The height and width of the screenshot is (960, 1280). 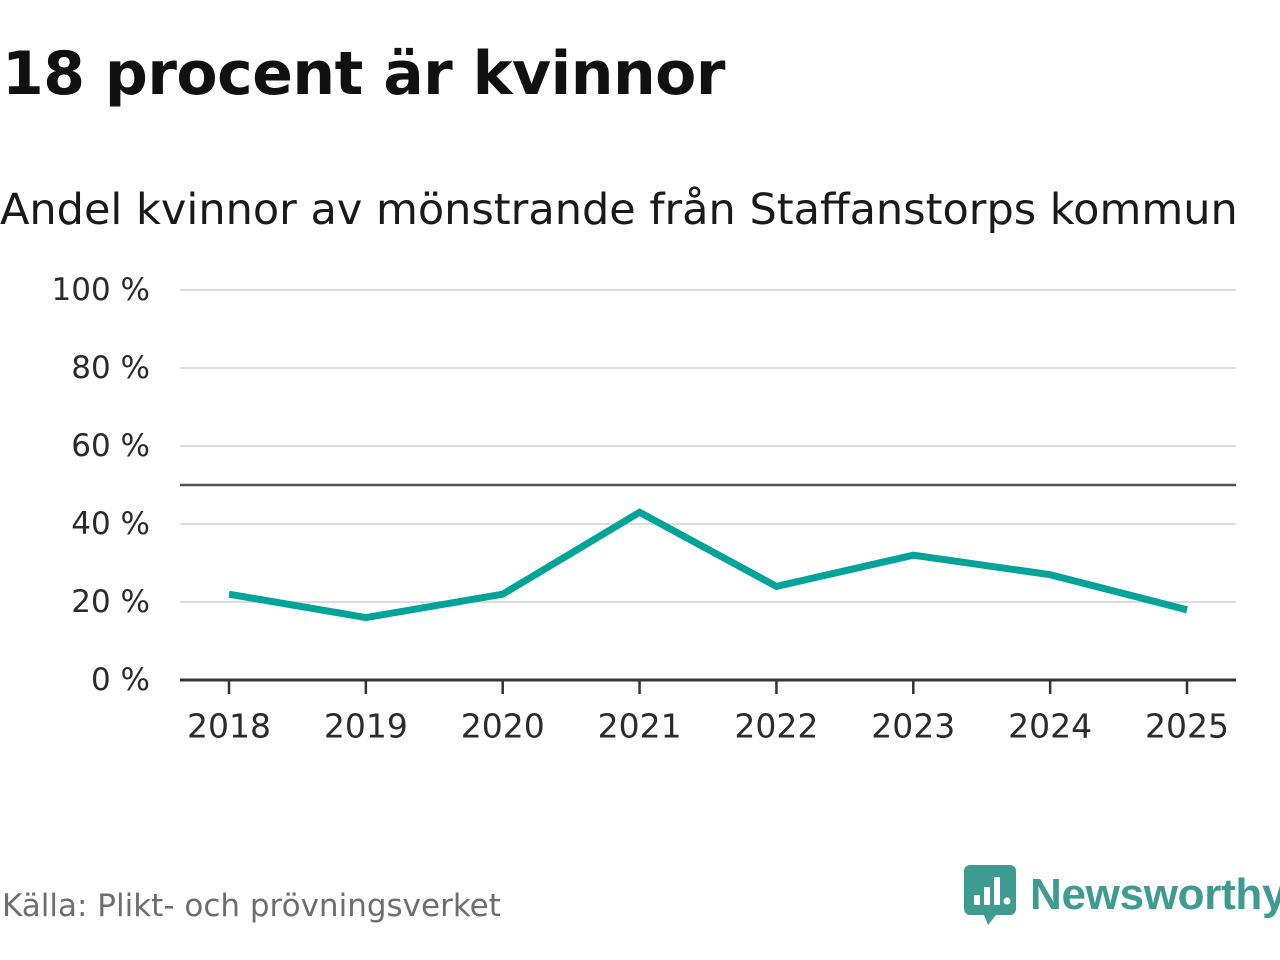 I want to click on y-tick-label: 100 %, so click(x=101, y=290).